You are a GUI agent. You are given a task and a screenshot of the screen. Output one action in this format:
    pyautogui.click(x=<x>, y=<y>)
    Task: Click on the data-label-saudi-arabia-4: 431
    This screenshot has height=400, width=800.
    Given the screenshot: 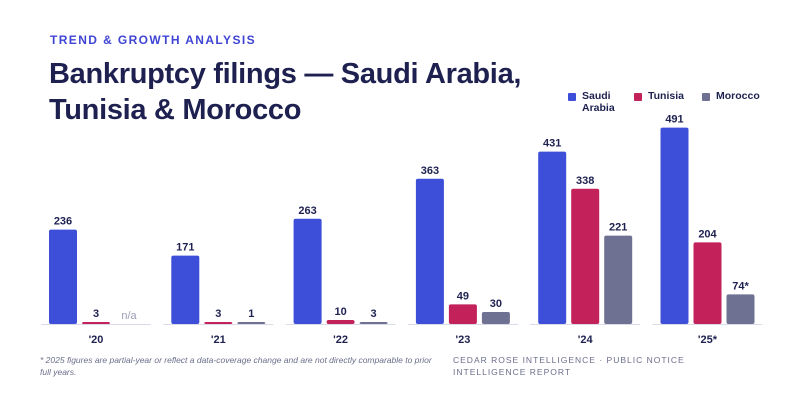 What is the action you would take?
    pyautogui.click(x=552, y=144)
    